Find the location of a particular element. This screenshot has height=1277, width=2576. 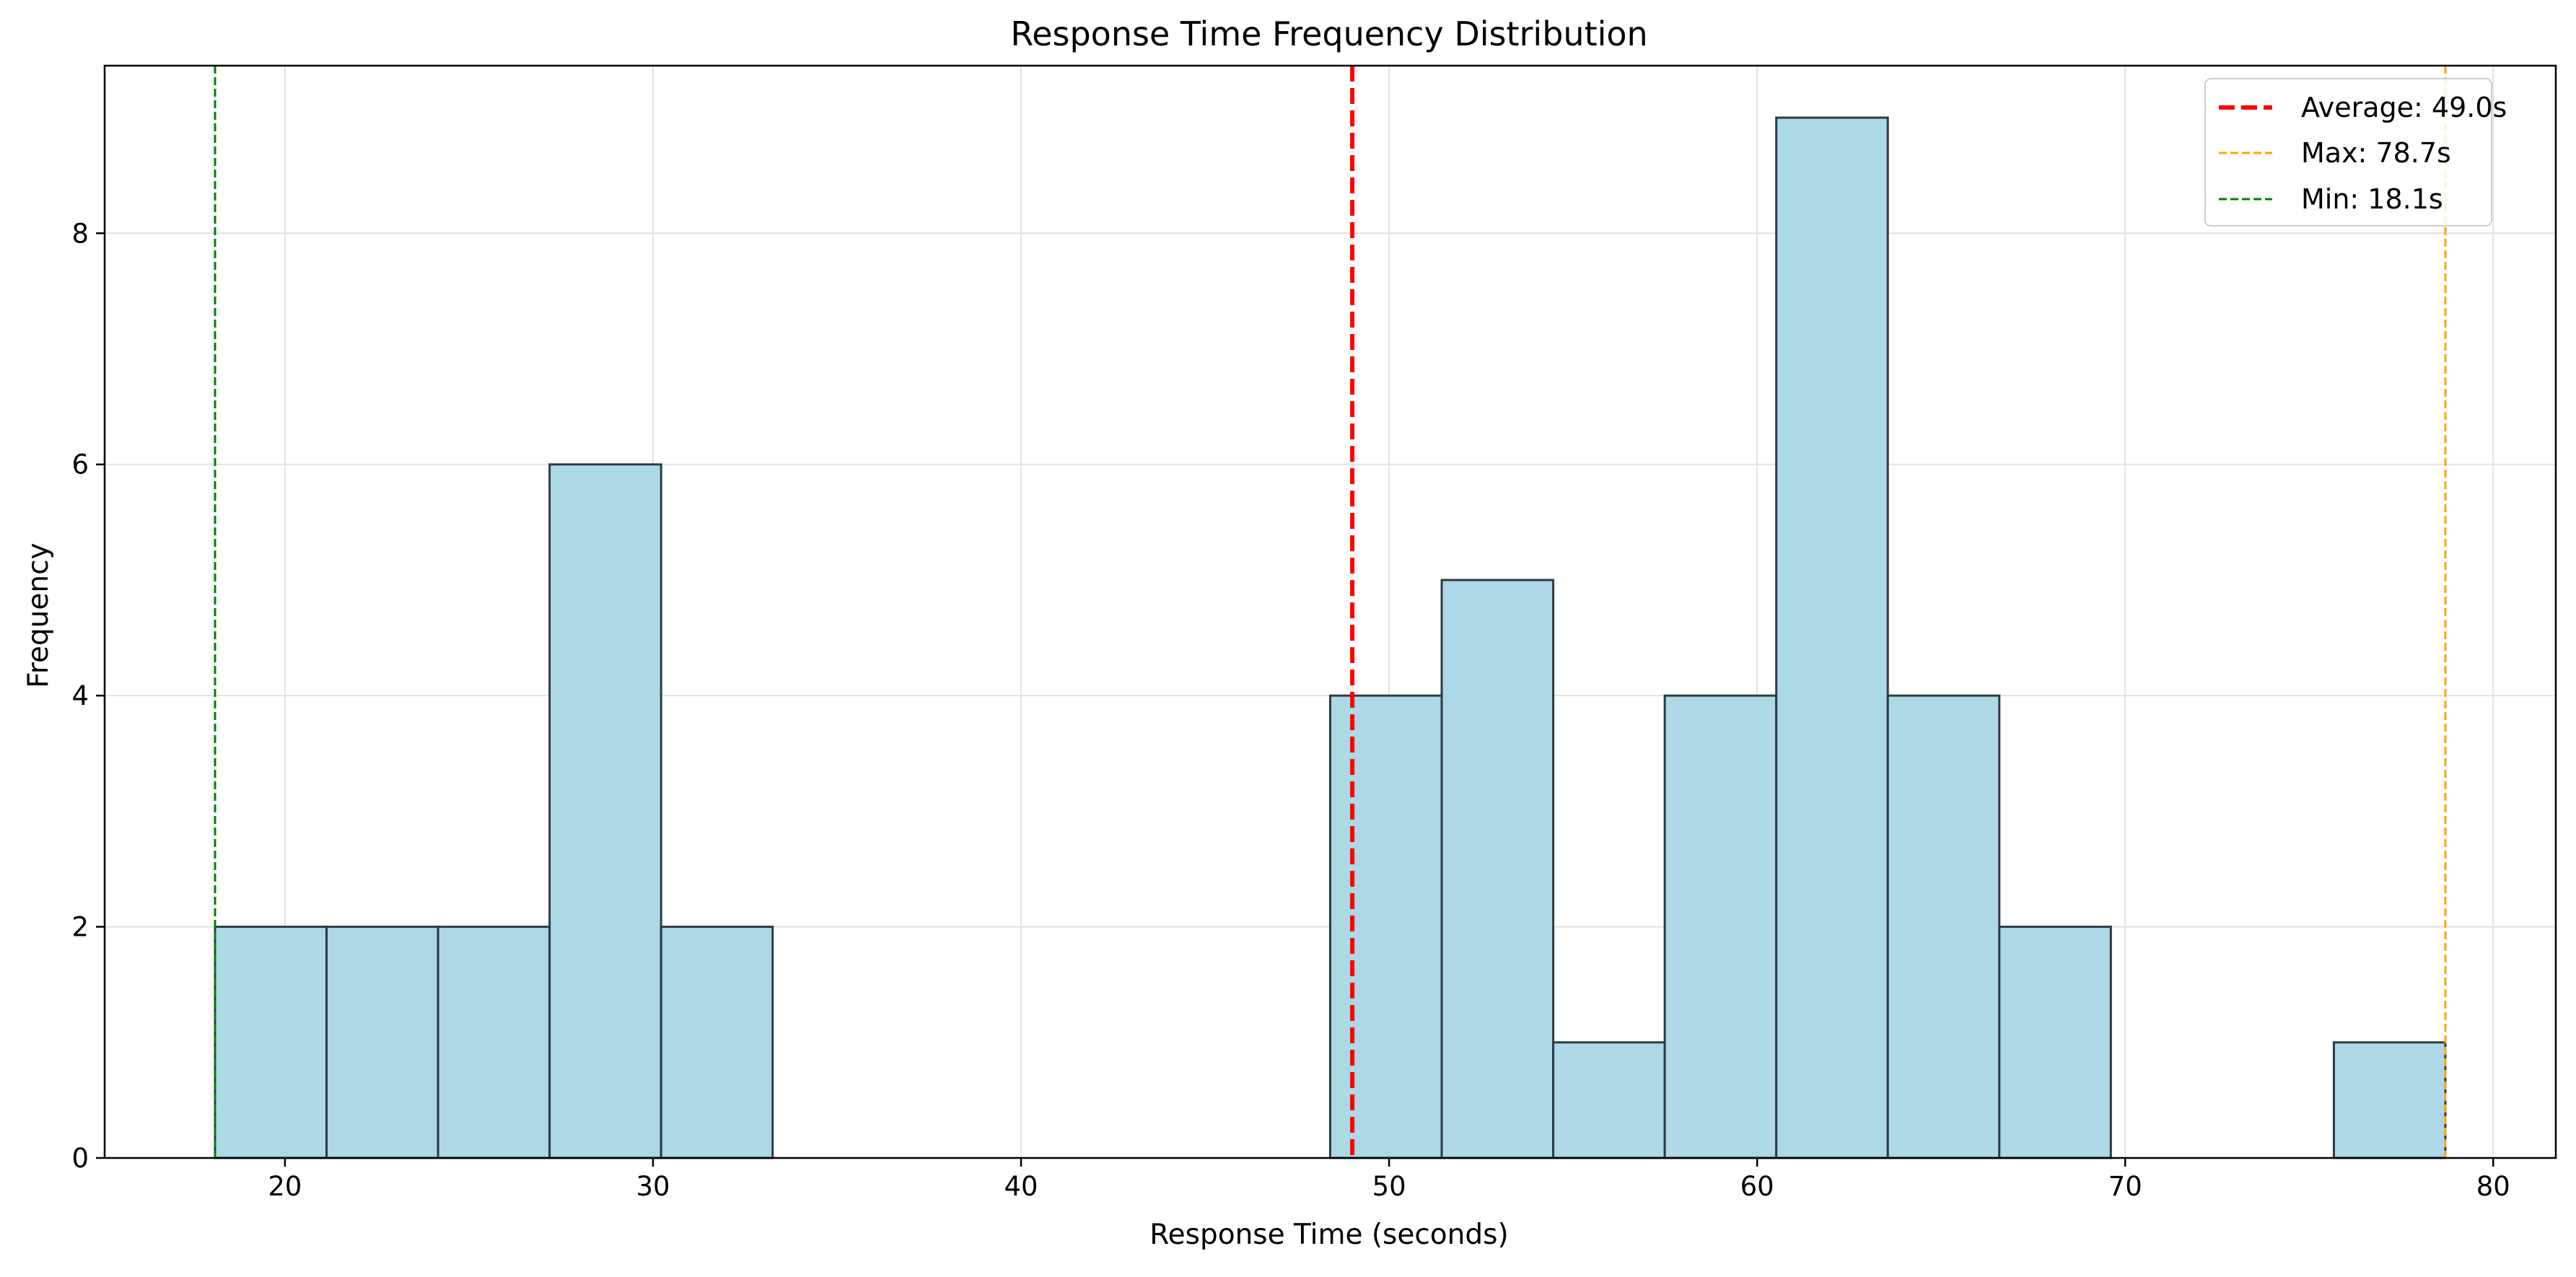

legend-max-label: Max: 78.7s is located at coordinates (2376, 153).